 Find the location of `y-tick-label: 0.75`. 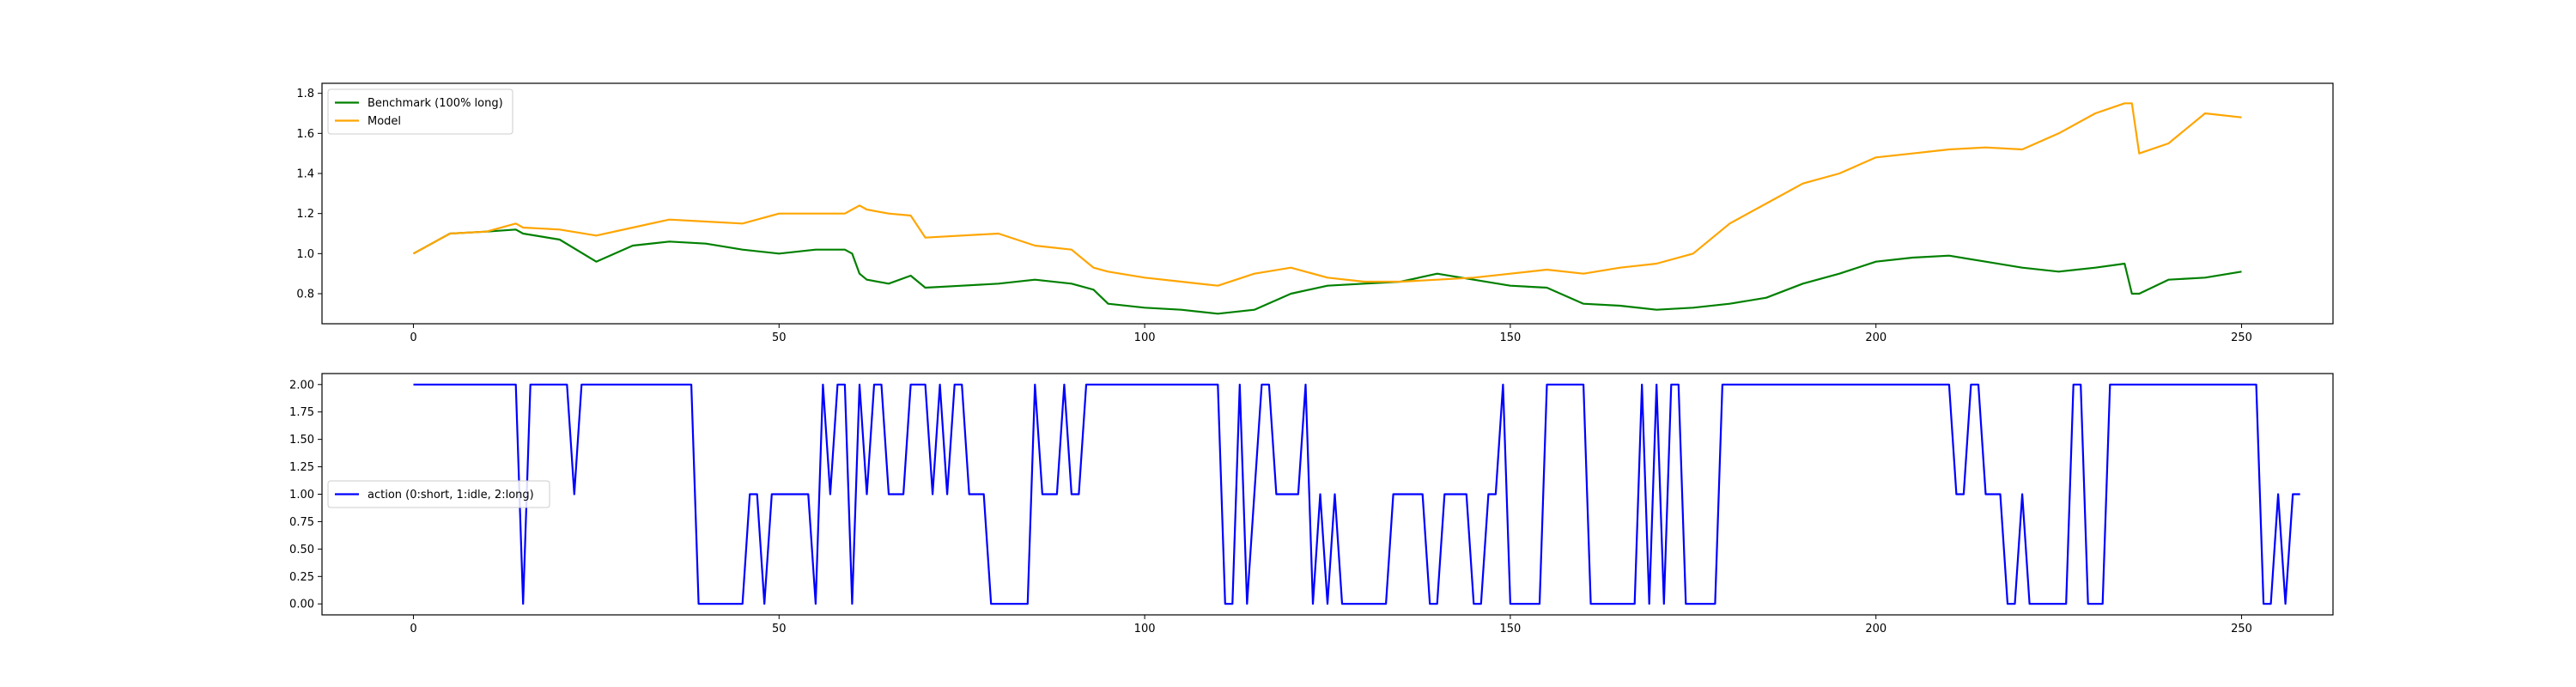

y-tick-label: 0.75 is located at coordinates (301, 522).